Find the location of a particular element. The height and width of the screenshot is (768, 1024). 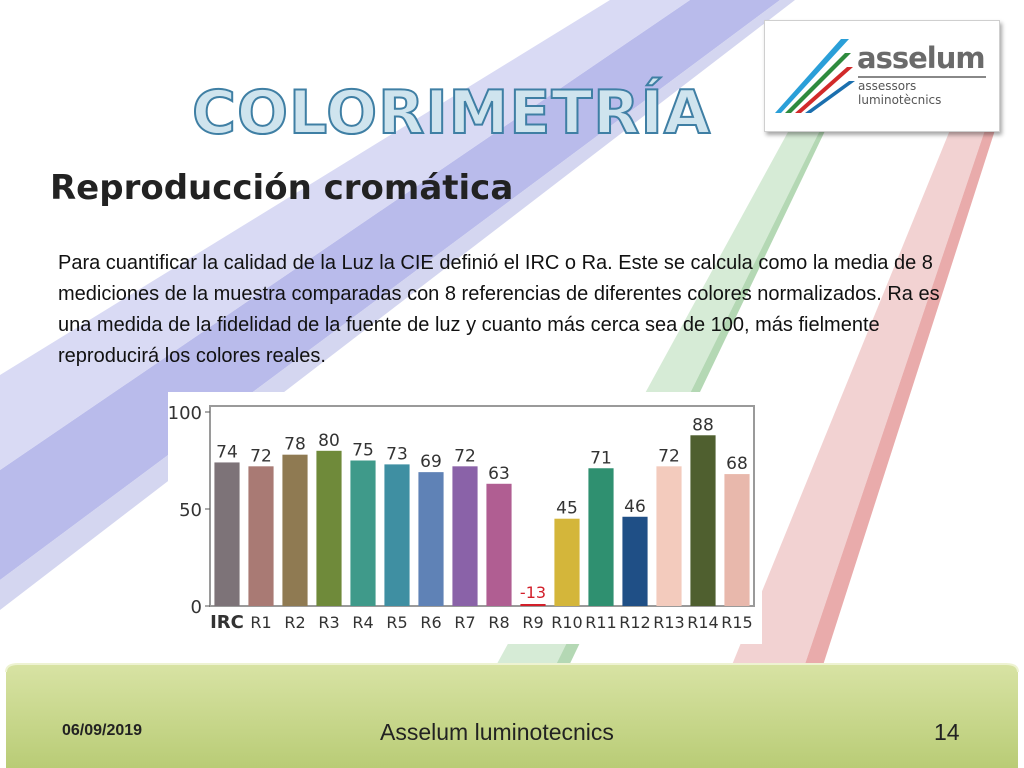

logo-tagline: assessors luminotècnics is located at coordinates (900, 93).